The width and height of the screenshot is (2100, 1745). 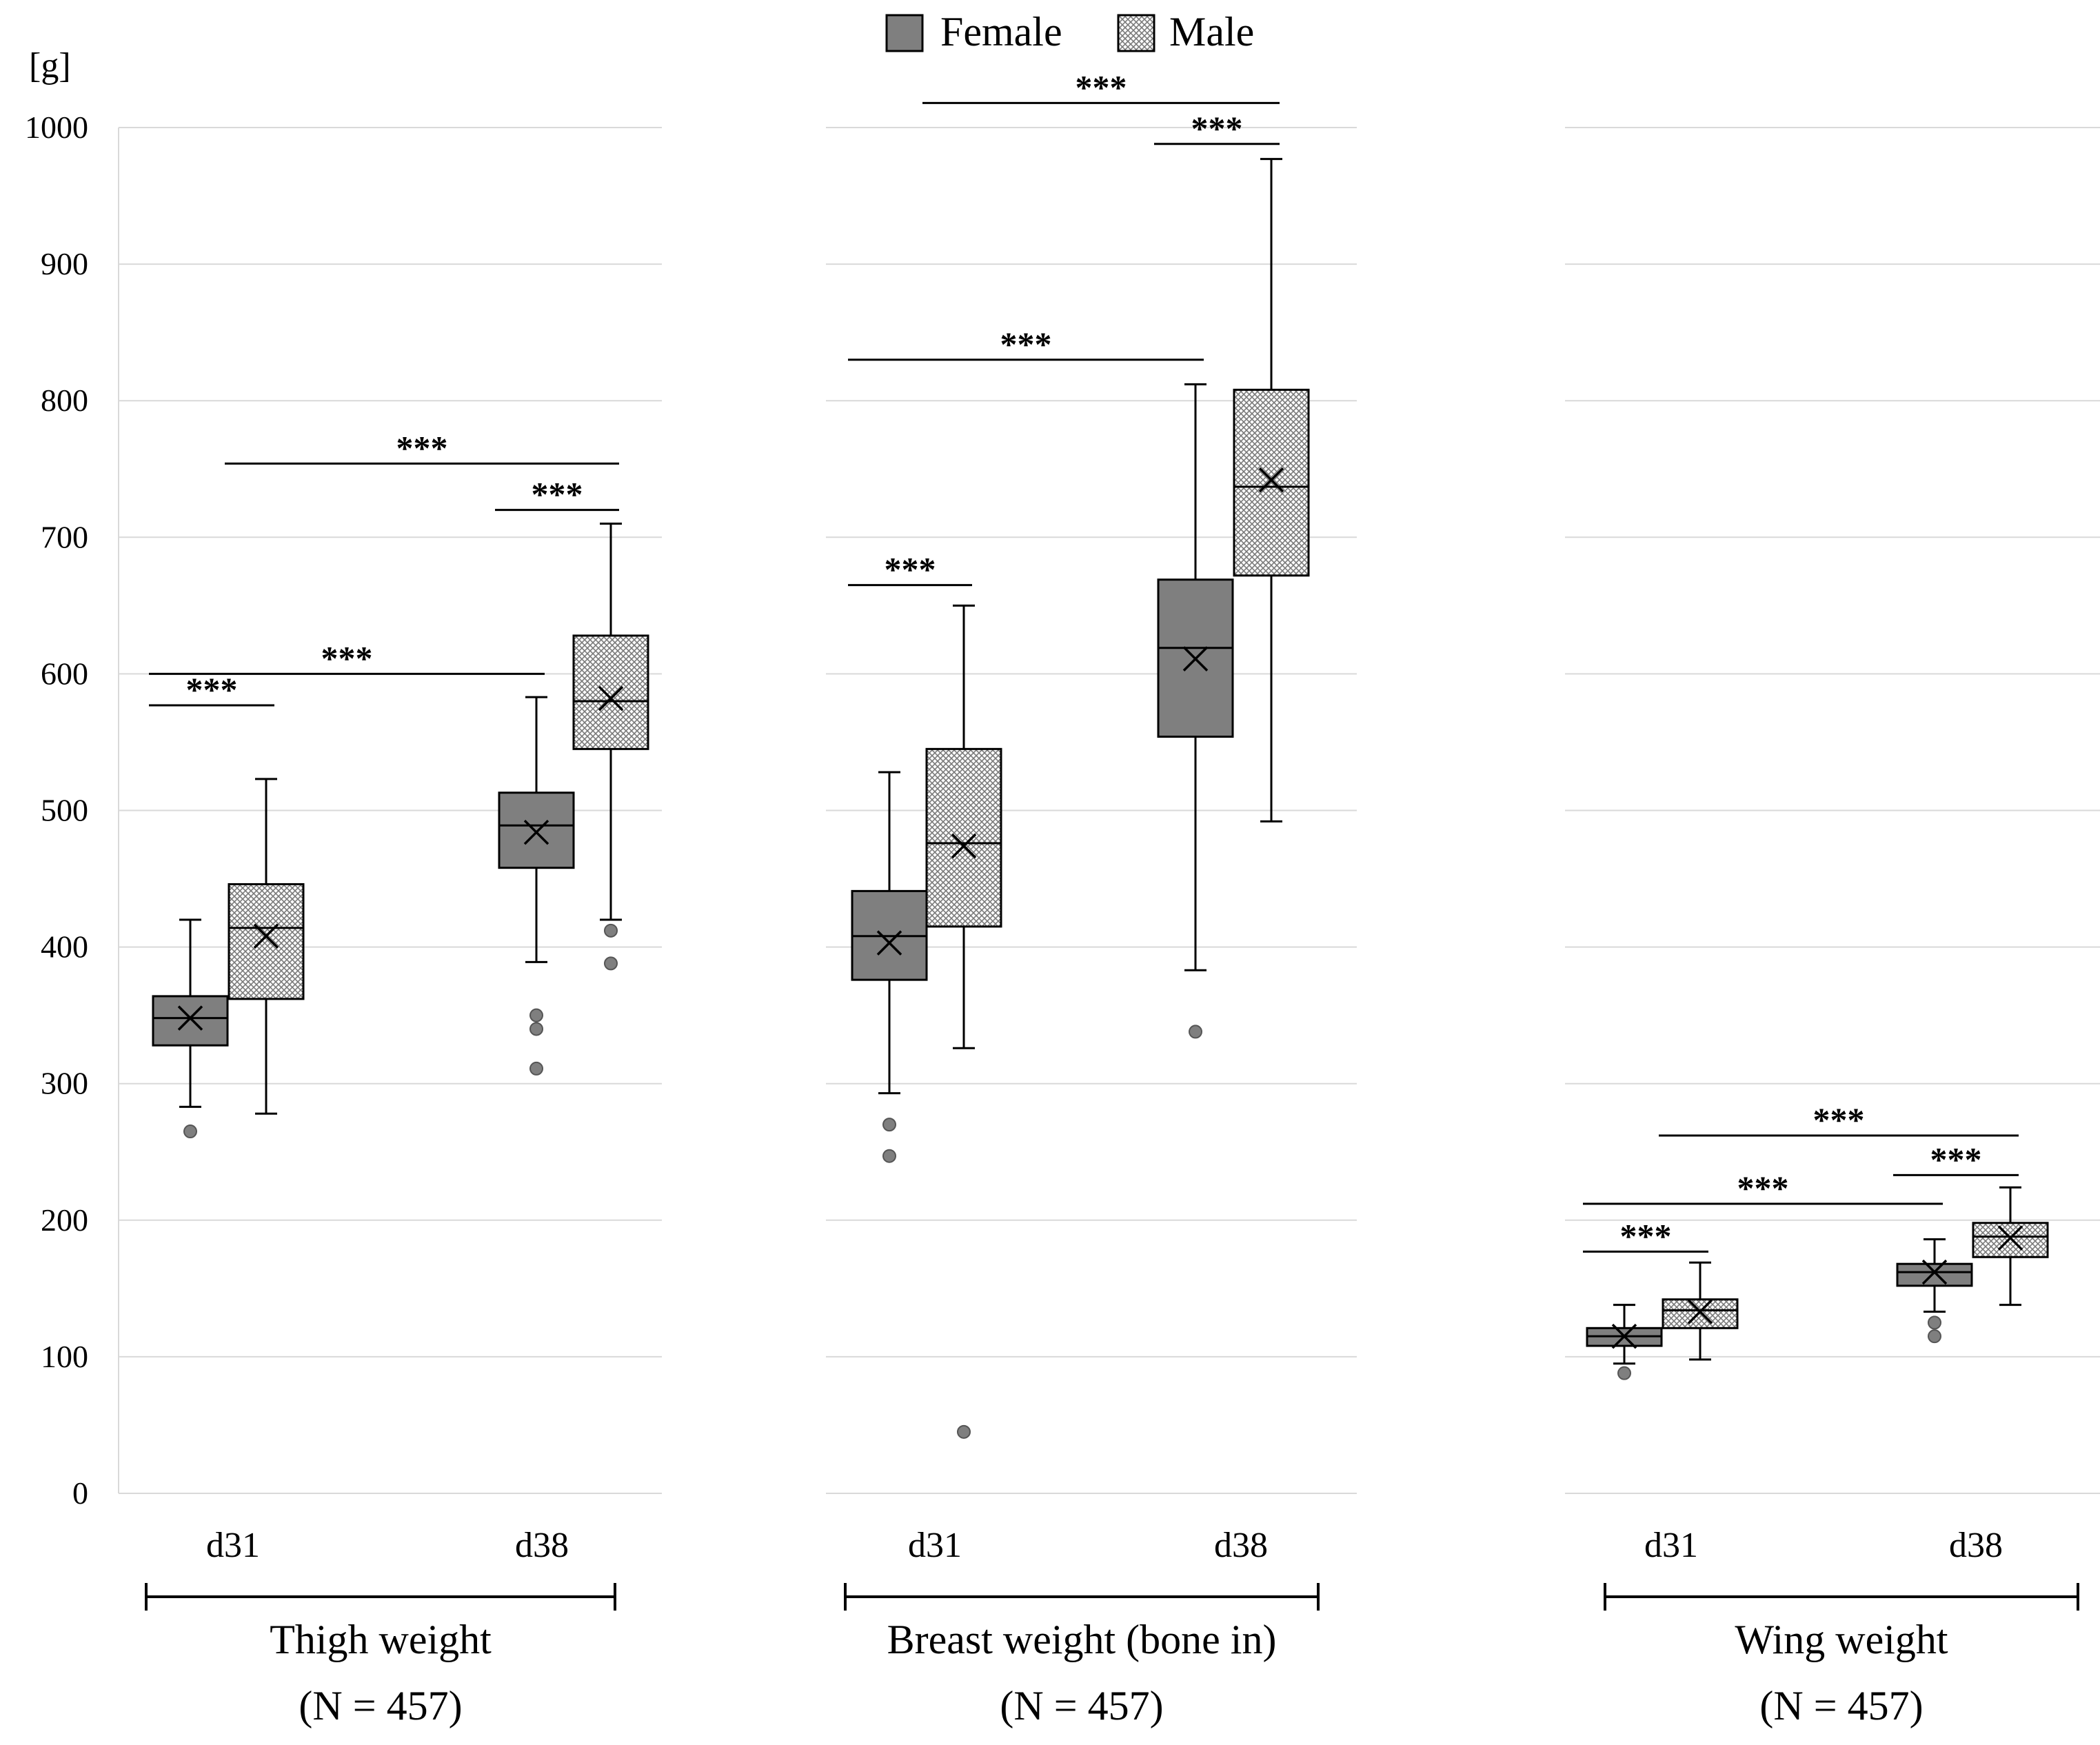 I want to click on y-tick-label: 600, so click(x=64, y=673).